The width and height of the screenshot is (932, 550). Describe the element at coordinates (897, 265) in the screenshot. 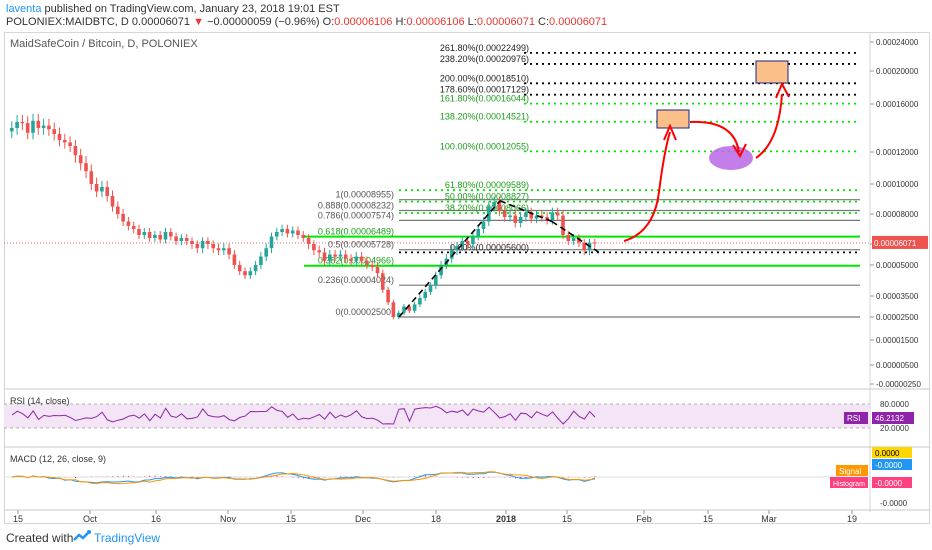

I see `price-tick-label: 0.00005000` at that location.